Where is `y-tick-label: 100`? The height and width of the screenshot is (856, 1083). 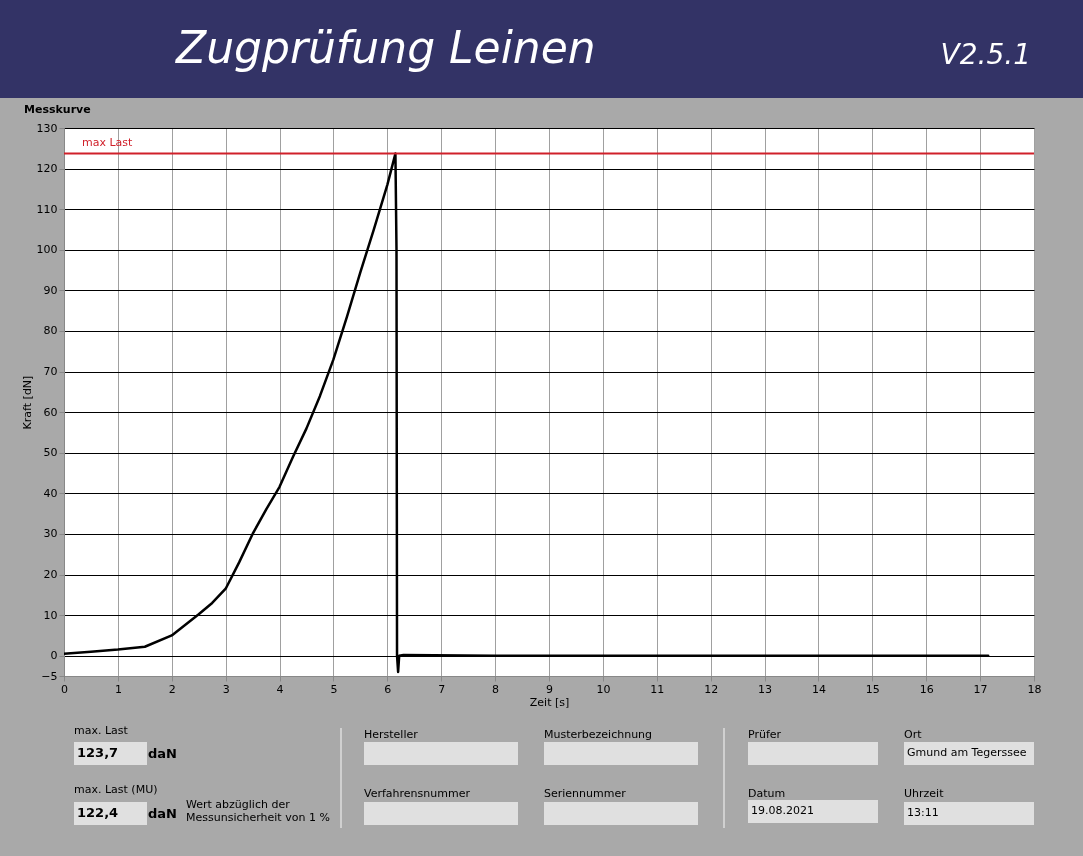
y-tick-label: 100 is located at coordinates (47, 250).